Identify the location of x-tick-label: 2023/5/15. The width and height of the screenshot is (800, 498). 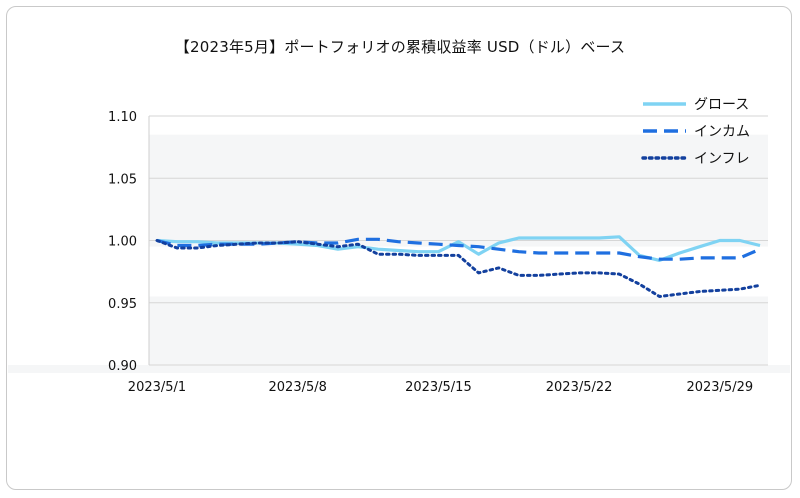
(438, 387).